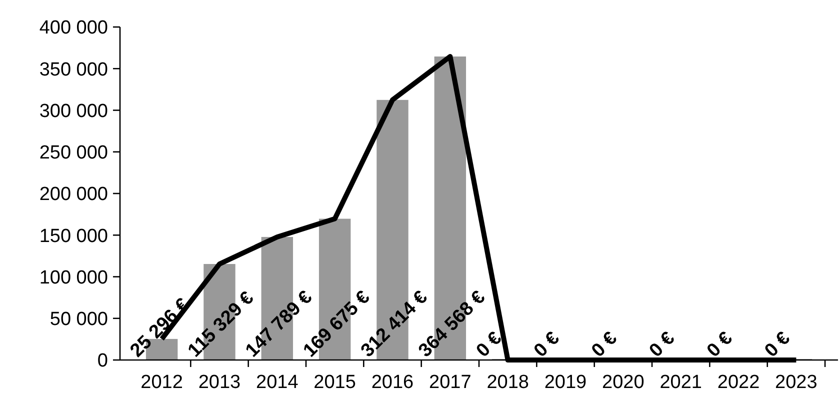 This screenshot has height=405, width=839. Describe the element at coordinates (738, 382) in the screenshot. I see `x-tick-label: 2022` at that location.